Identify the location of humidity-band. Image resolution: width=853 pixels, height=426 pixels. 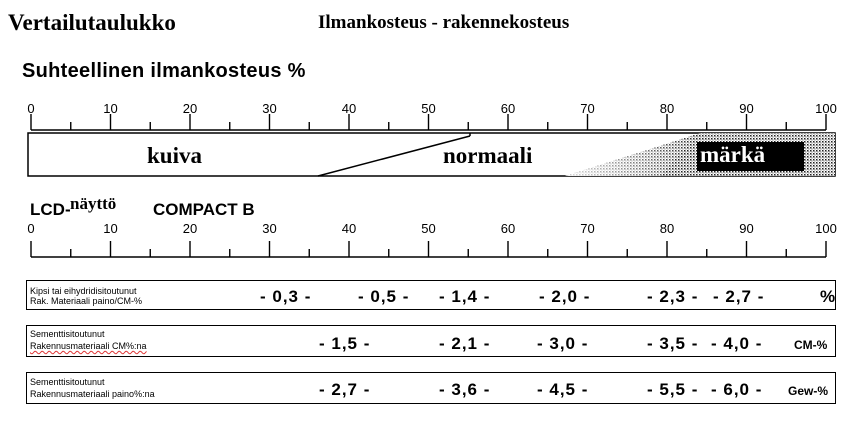
(431, 154).